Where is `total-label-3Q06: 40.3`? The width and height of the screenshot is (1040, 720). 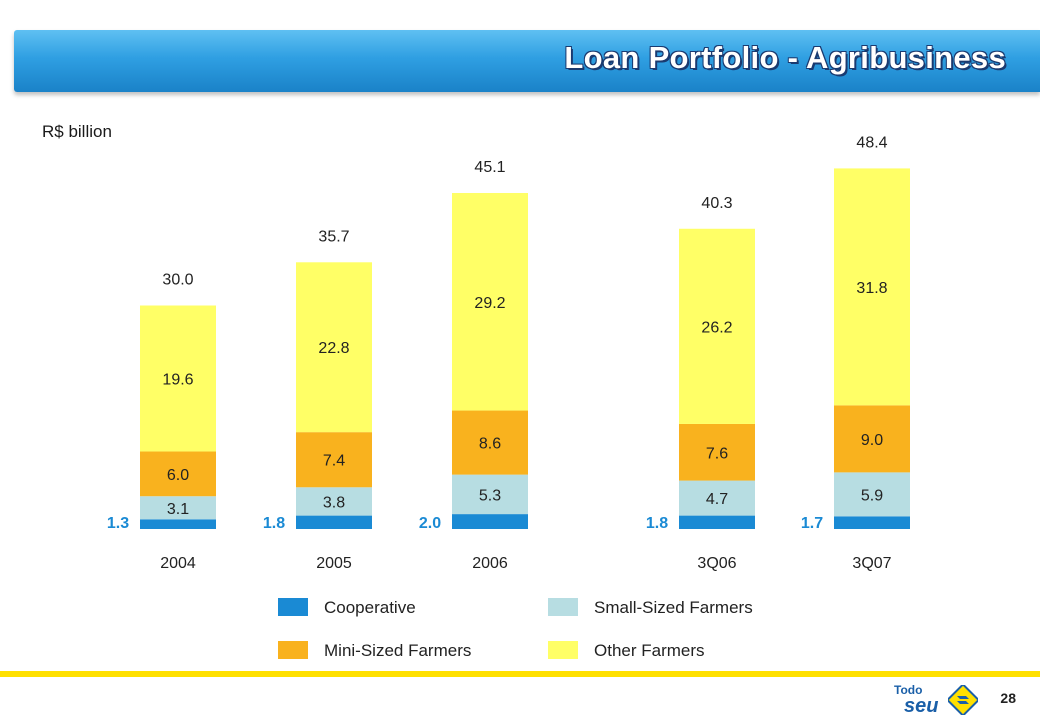
total-label-3Q06: 40.3 is located at coordinates (716, 203).